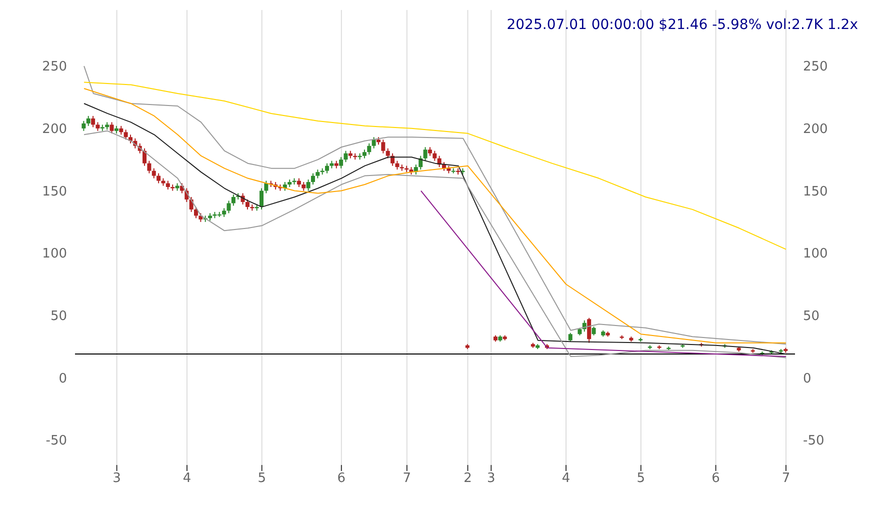 The image size is (872, 505). I want to click on y-tick-label: 0, so click(62, 378).